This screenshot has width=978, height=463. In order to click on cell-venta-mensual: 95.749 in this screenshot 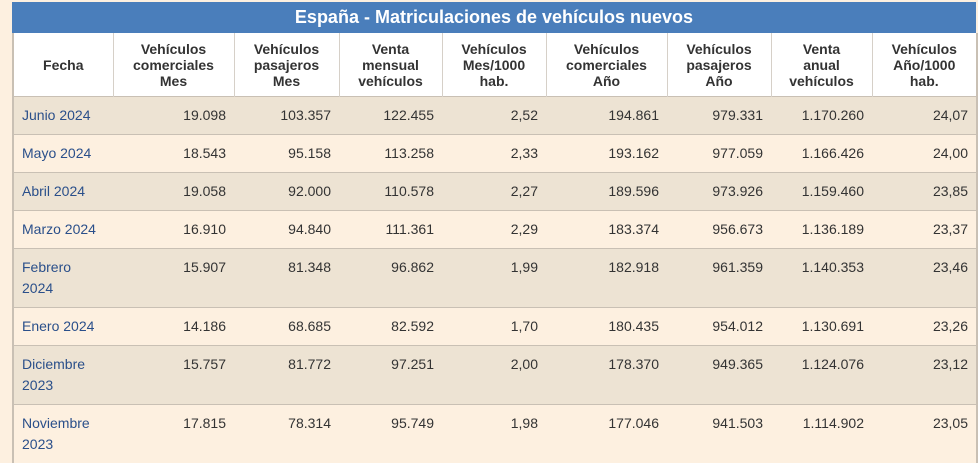, I will do `click(390, 434)`.